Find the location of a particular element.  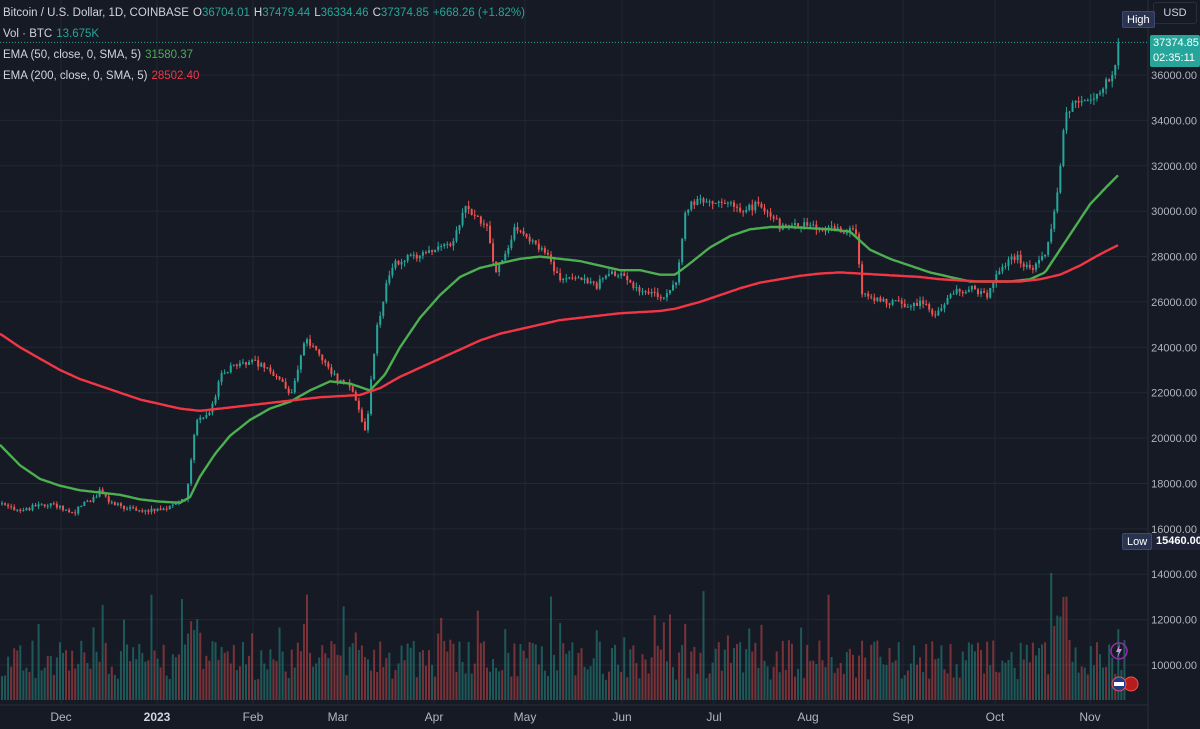

x-tick-label: Aug is located at coordinates (807, 717).